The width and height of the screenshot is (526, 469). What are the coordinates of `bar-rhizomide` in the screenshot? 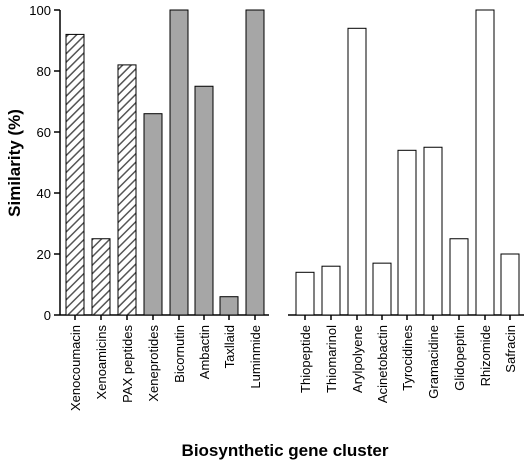 It's located at (485, 162).